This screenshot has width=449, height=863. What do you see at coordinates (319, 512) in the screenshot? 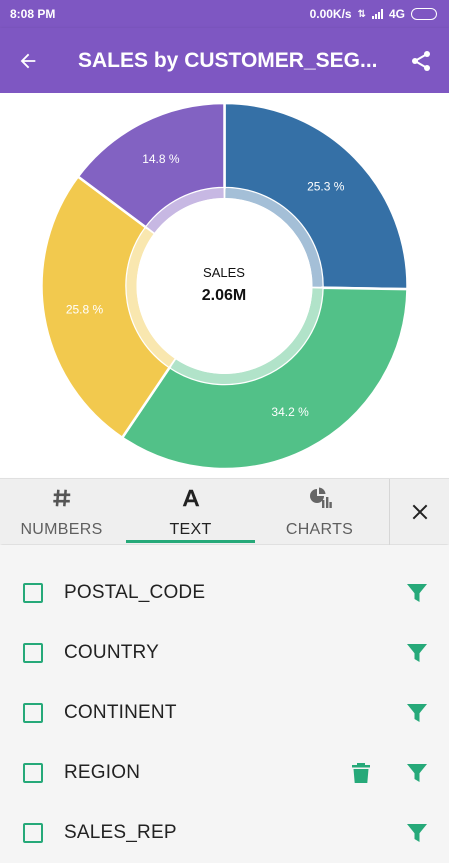
I see `tab-charts: CHARTS` at bounding box center [319, 512].